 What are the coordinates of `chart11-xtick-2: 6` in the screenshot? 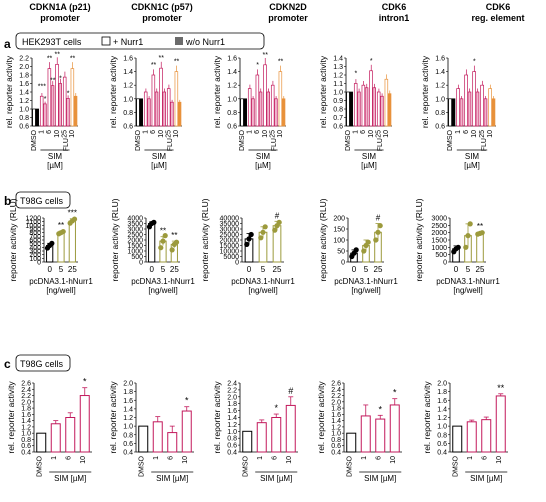 It's located at (170, 458).